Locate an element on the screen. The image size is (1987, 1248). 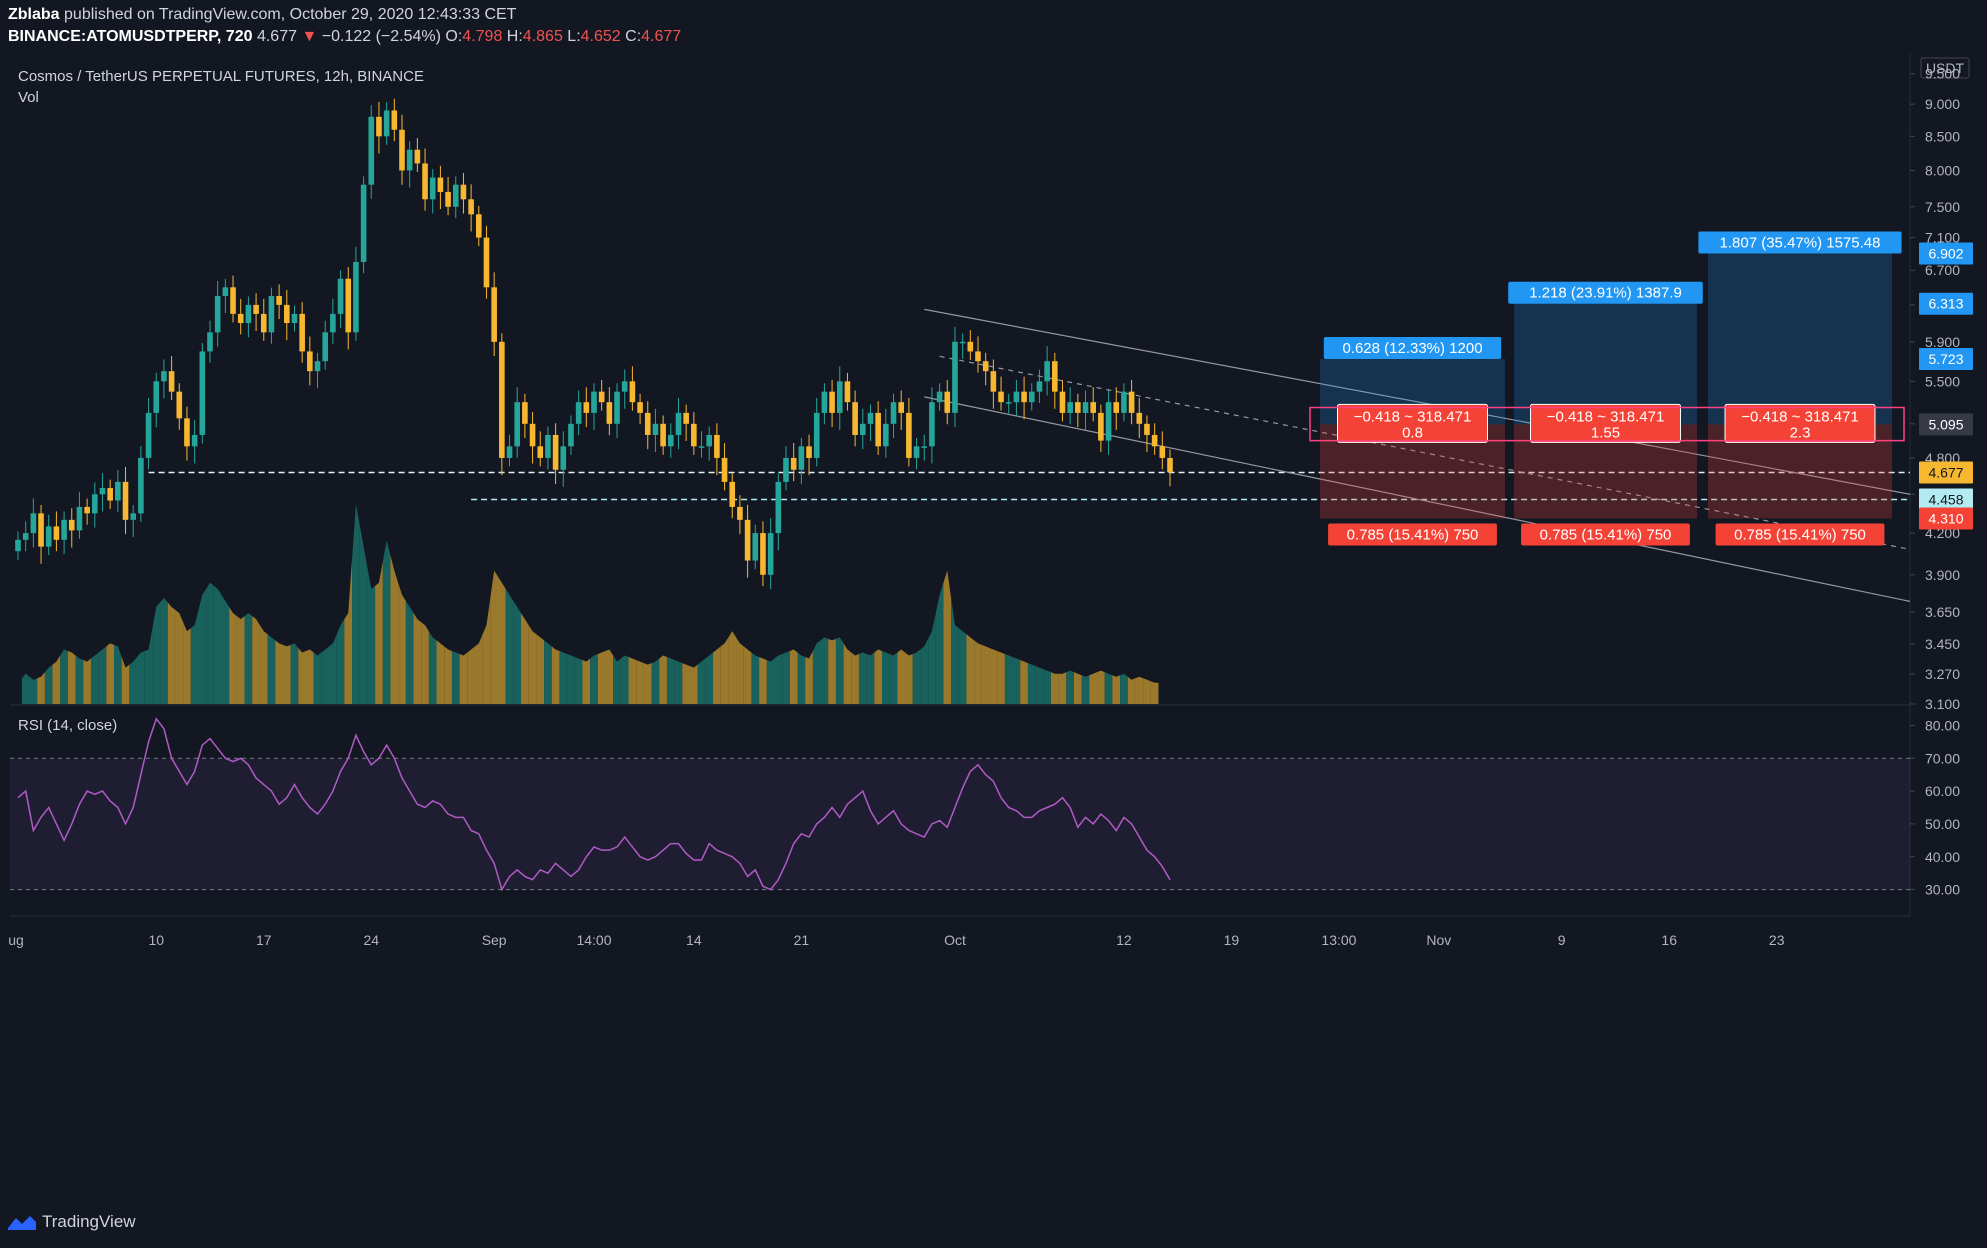
rsi-tick-label: 50.00 is located at coordinates (1942, 824).